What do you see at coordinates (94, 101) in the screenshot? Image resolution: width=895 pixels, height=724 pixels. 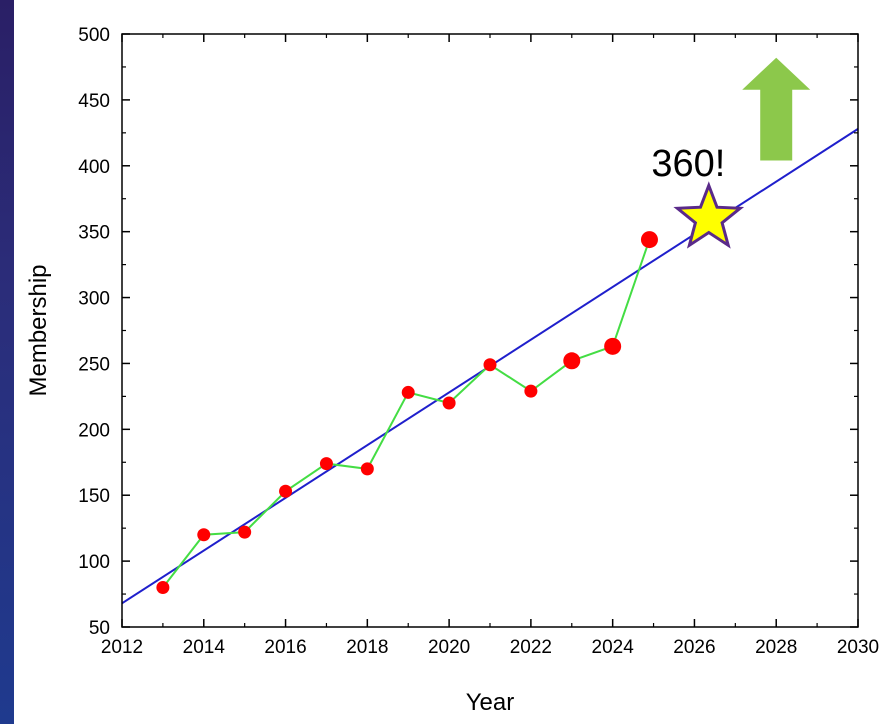 I see `y-tick-label: 450` at bounding box center [94, 101].